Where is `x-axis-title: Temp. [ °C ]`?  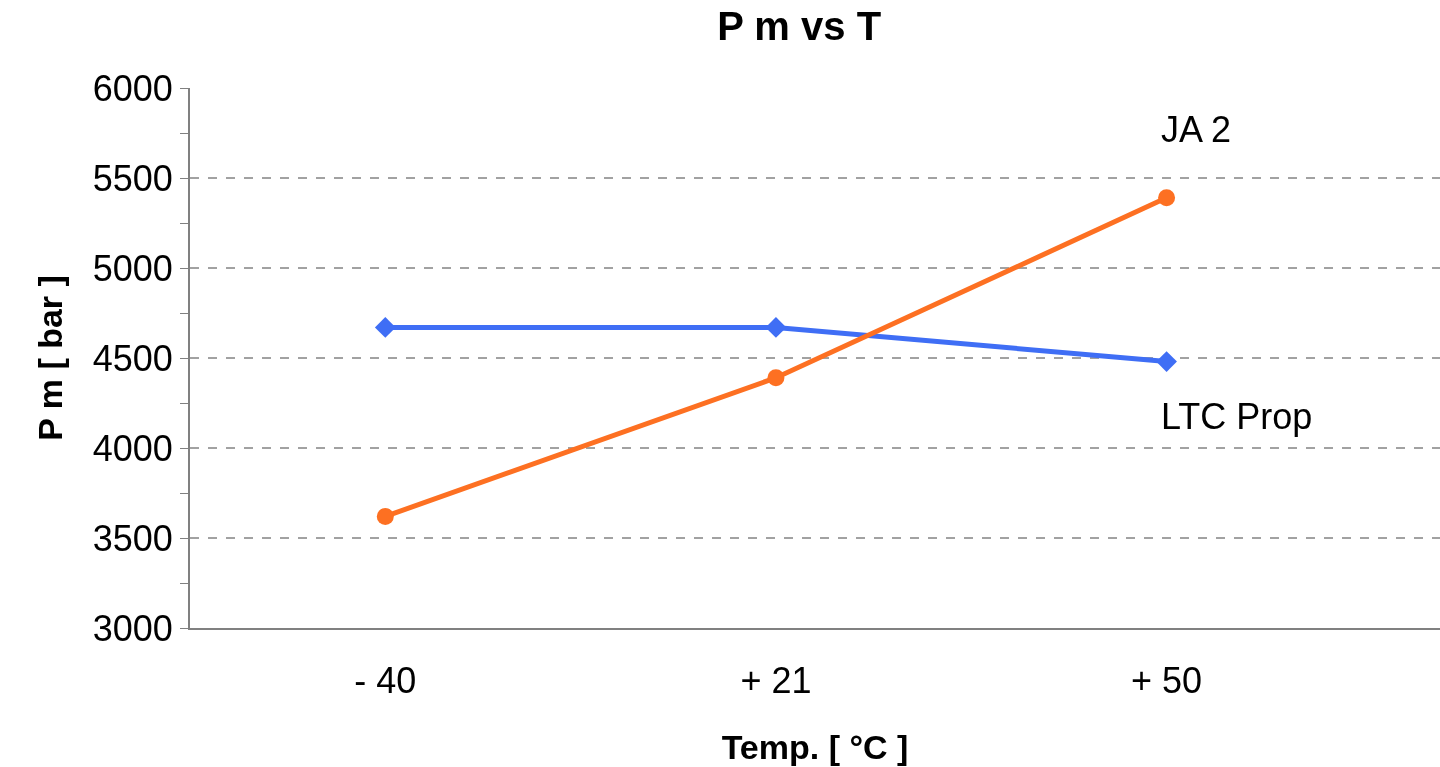
x-axis-title: Temp. [ °C ] is located at coordinates (815, 747).